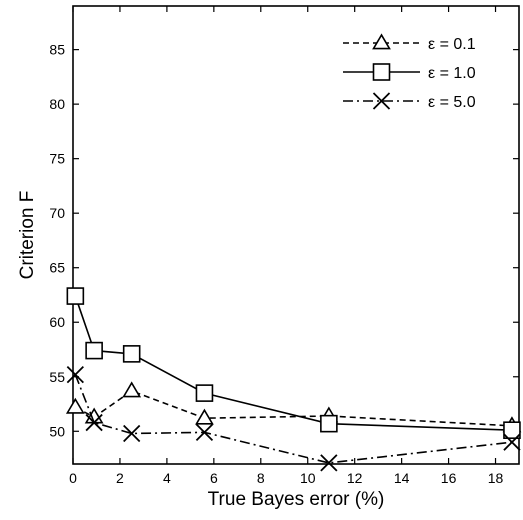 Image resolution: width=523 pixels, height=520 pixels. I want to click on legend-label: ε = 0.1, so click(452, 44).